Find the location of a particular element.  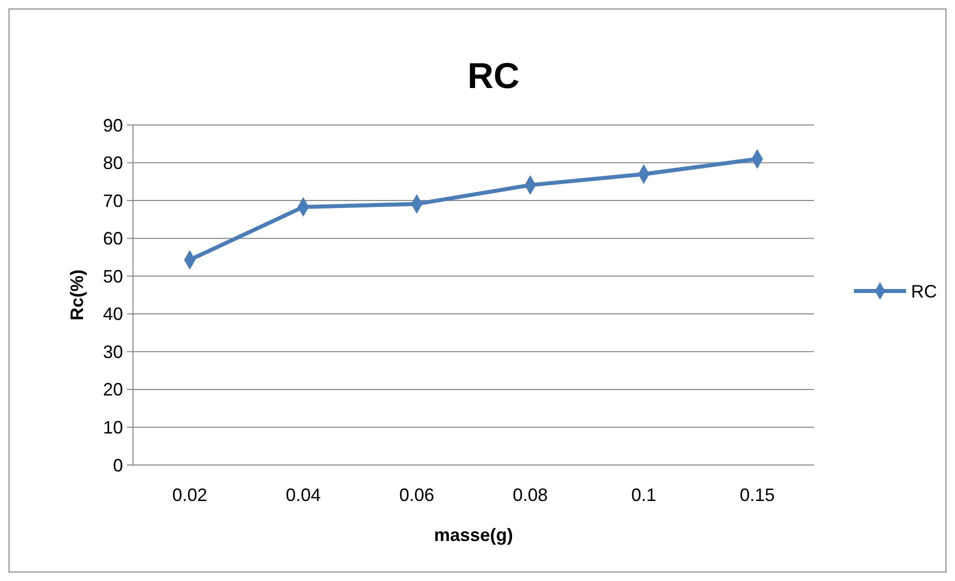

x-axis-title: masse(g) is located at coordinates (474, 535).